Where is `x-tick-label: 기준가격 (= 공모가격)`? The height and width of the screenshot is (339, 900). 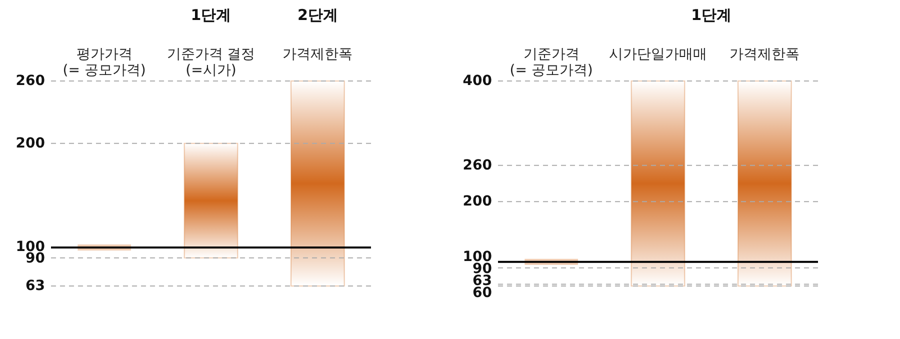 x-tick-label: 기준가격 (= 공모가격) is located at coordinates (551, 62).